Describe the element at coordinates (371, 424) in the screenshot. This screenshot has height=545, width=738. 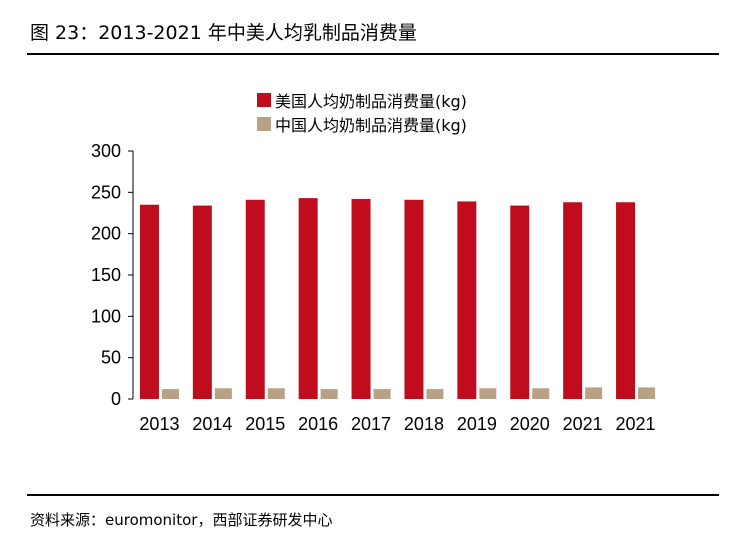
I see `x-tick-label: 2017` at that location.